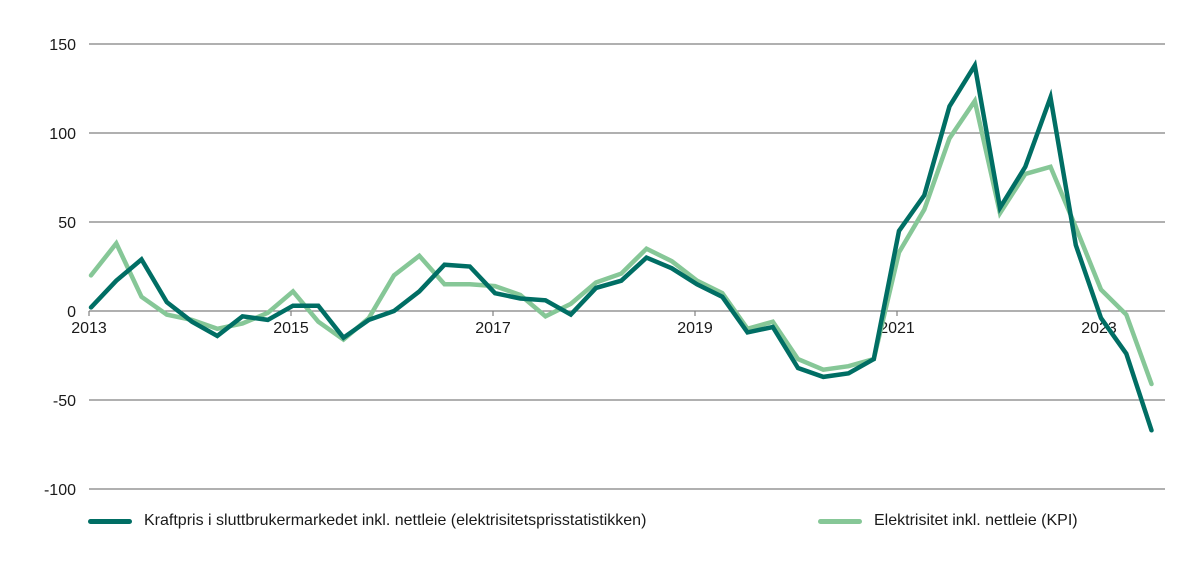 Image resolution: width=1200 pixels, height=569 pixels. I want to click on y-tick-label: -50, so click(64, 401).